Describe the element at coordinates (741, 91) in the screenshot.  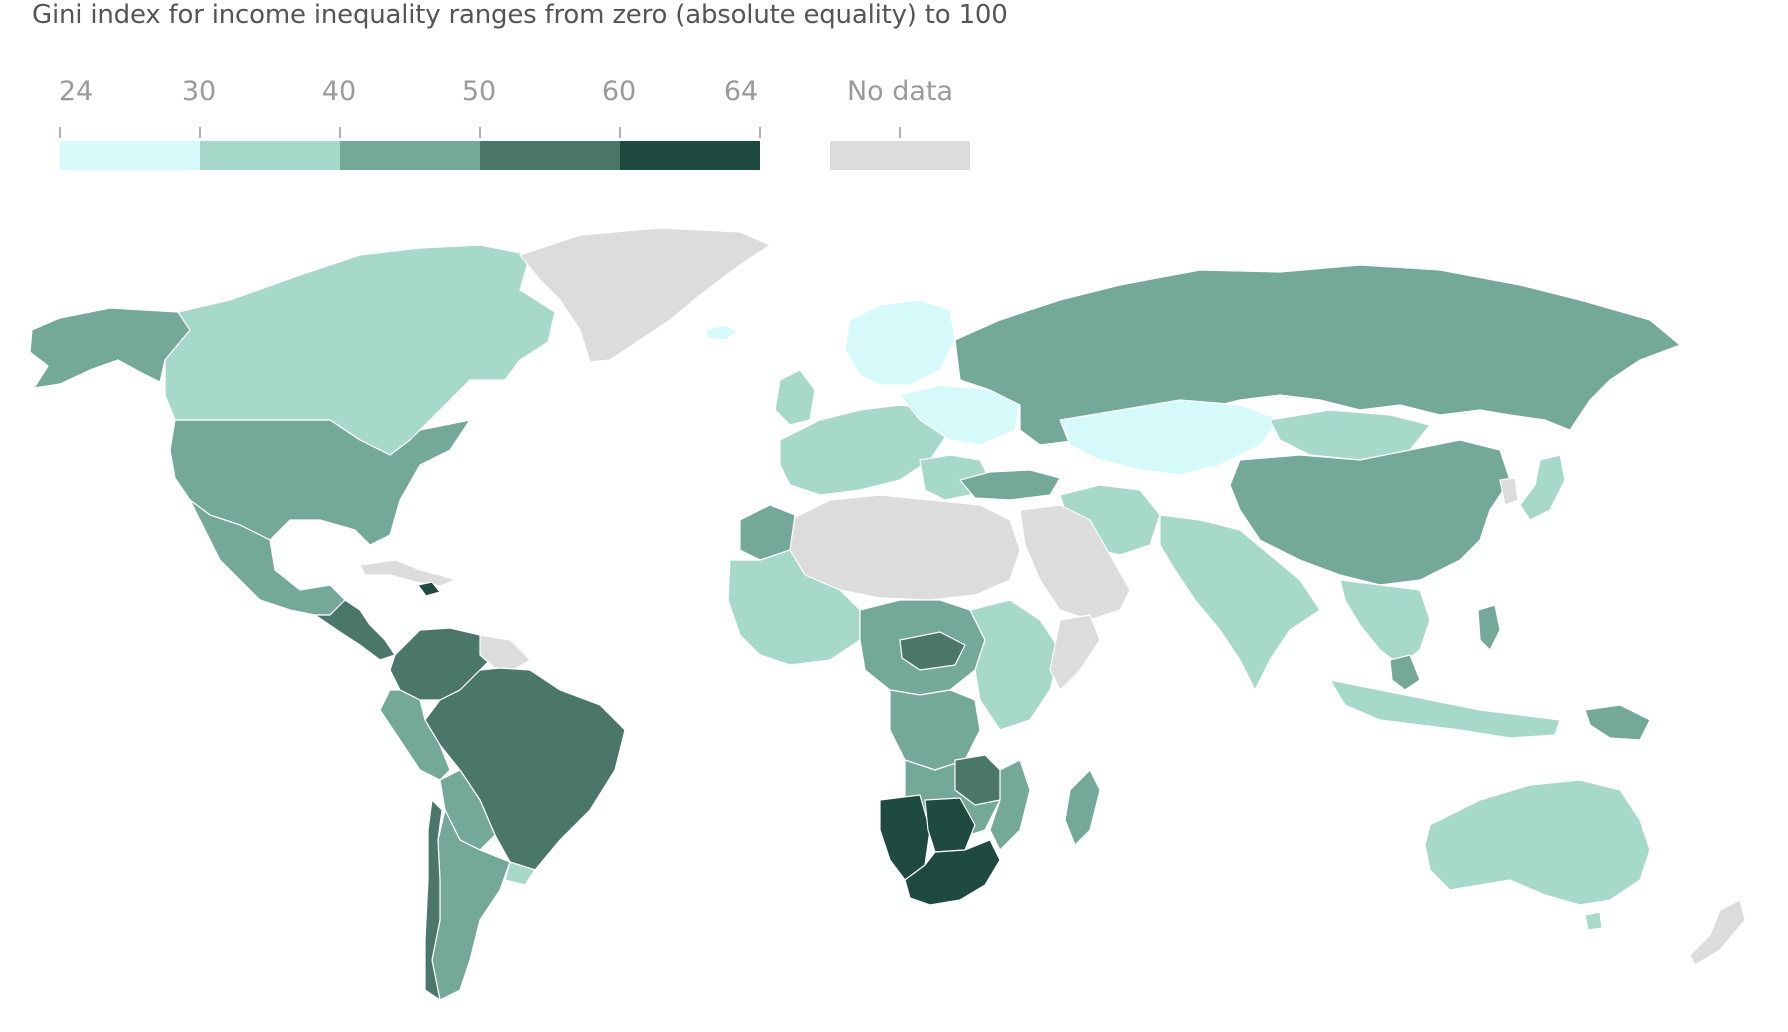
I see `legend-tick-64: 64` at that location.